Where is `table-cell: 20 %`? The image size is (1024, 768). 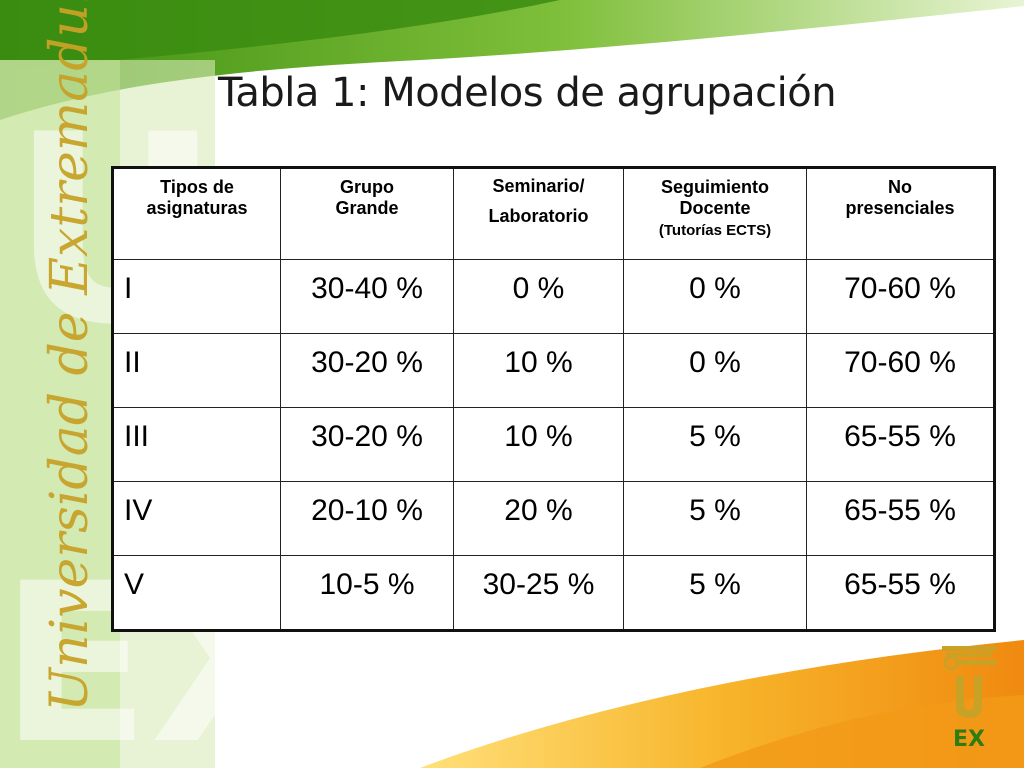 table-cell: 20 % is located at coordinates (538, 518).